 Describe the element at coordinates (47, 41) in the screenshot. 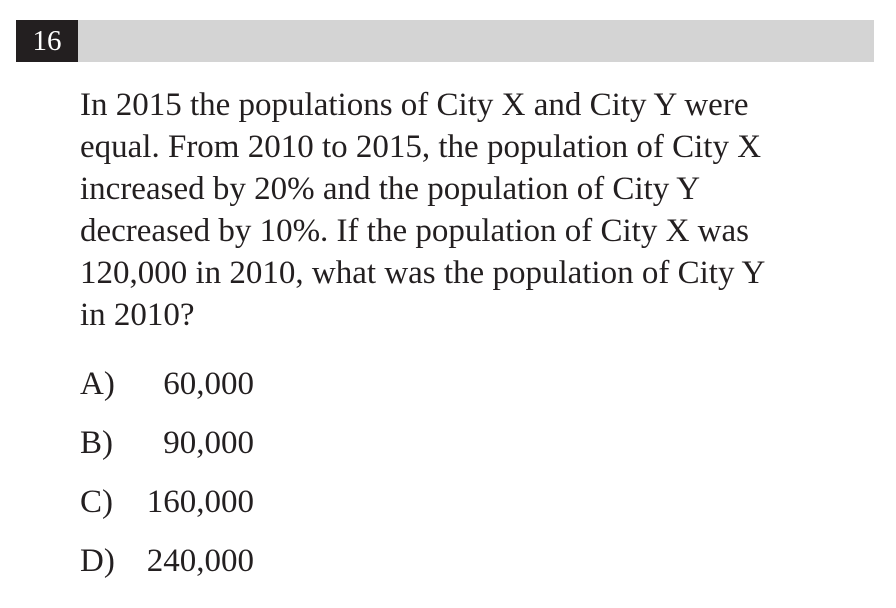

I see `question-number: 16` at that location.